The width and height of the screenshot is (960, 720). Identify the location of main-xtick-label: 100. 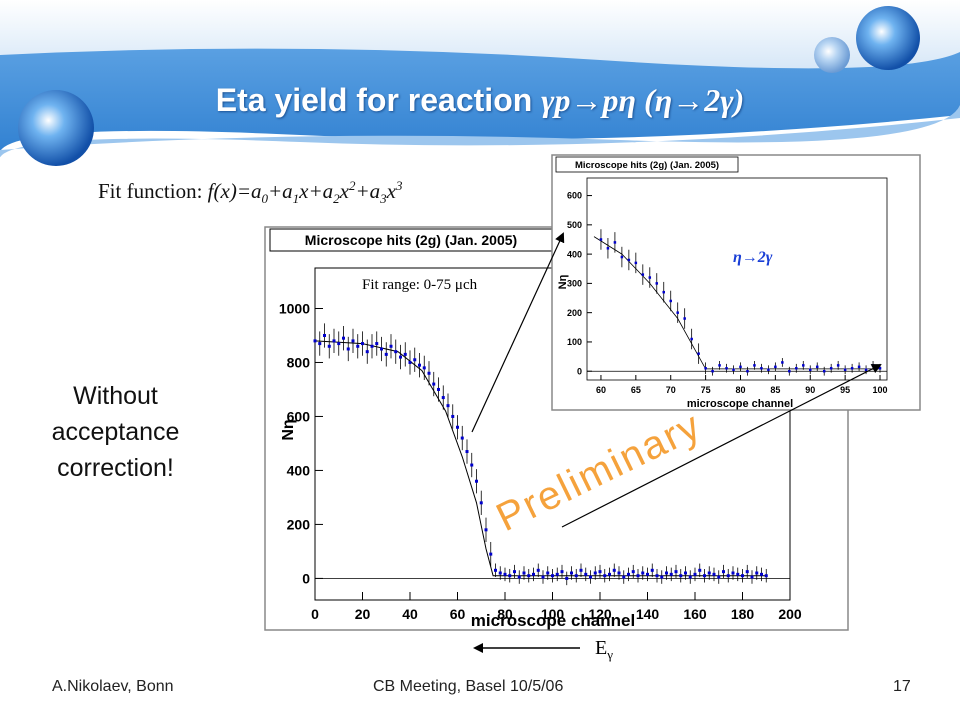
(553, 614).